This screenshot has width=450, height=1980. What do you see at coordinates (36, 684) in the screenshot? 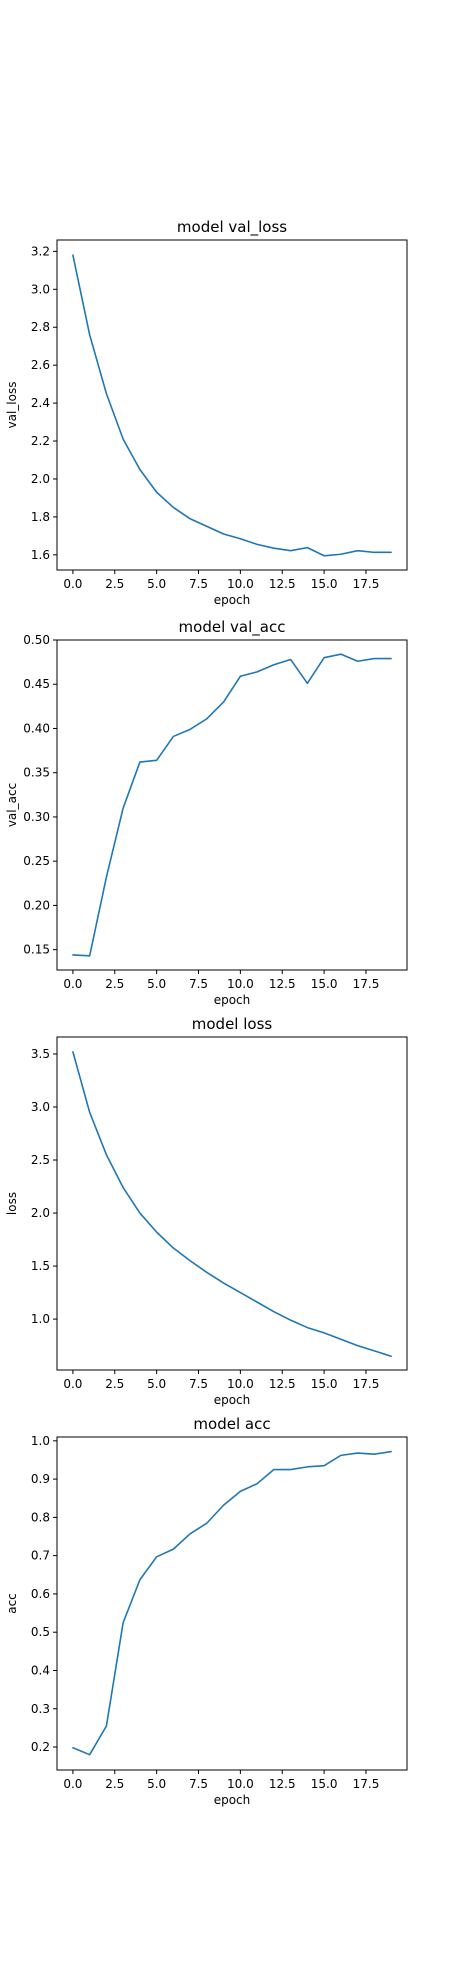
I see `y-tick-label: 0.45` at bounding box center [36, 684].